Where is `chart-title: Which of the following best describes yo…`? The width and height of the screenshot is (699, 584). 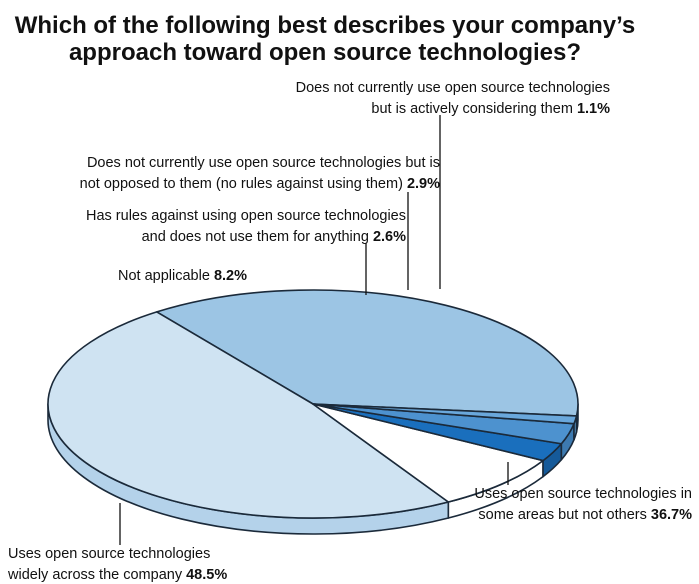
chart-title: Which of the following best describes yo… is located at coordinates (325, 39).